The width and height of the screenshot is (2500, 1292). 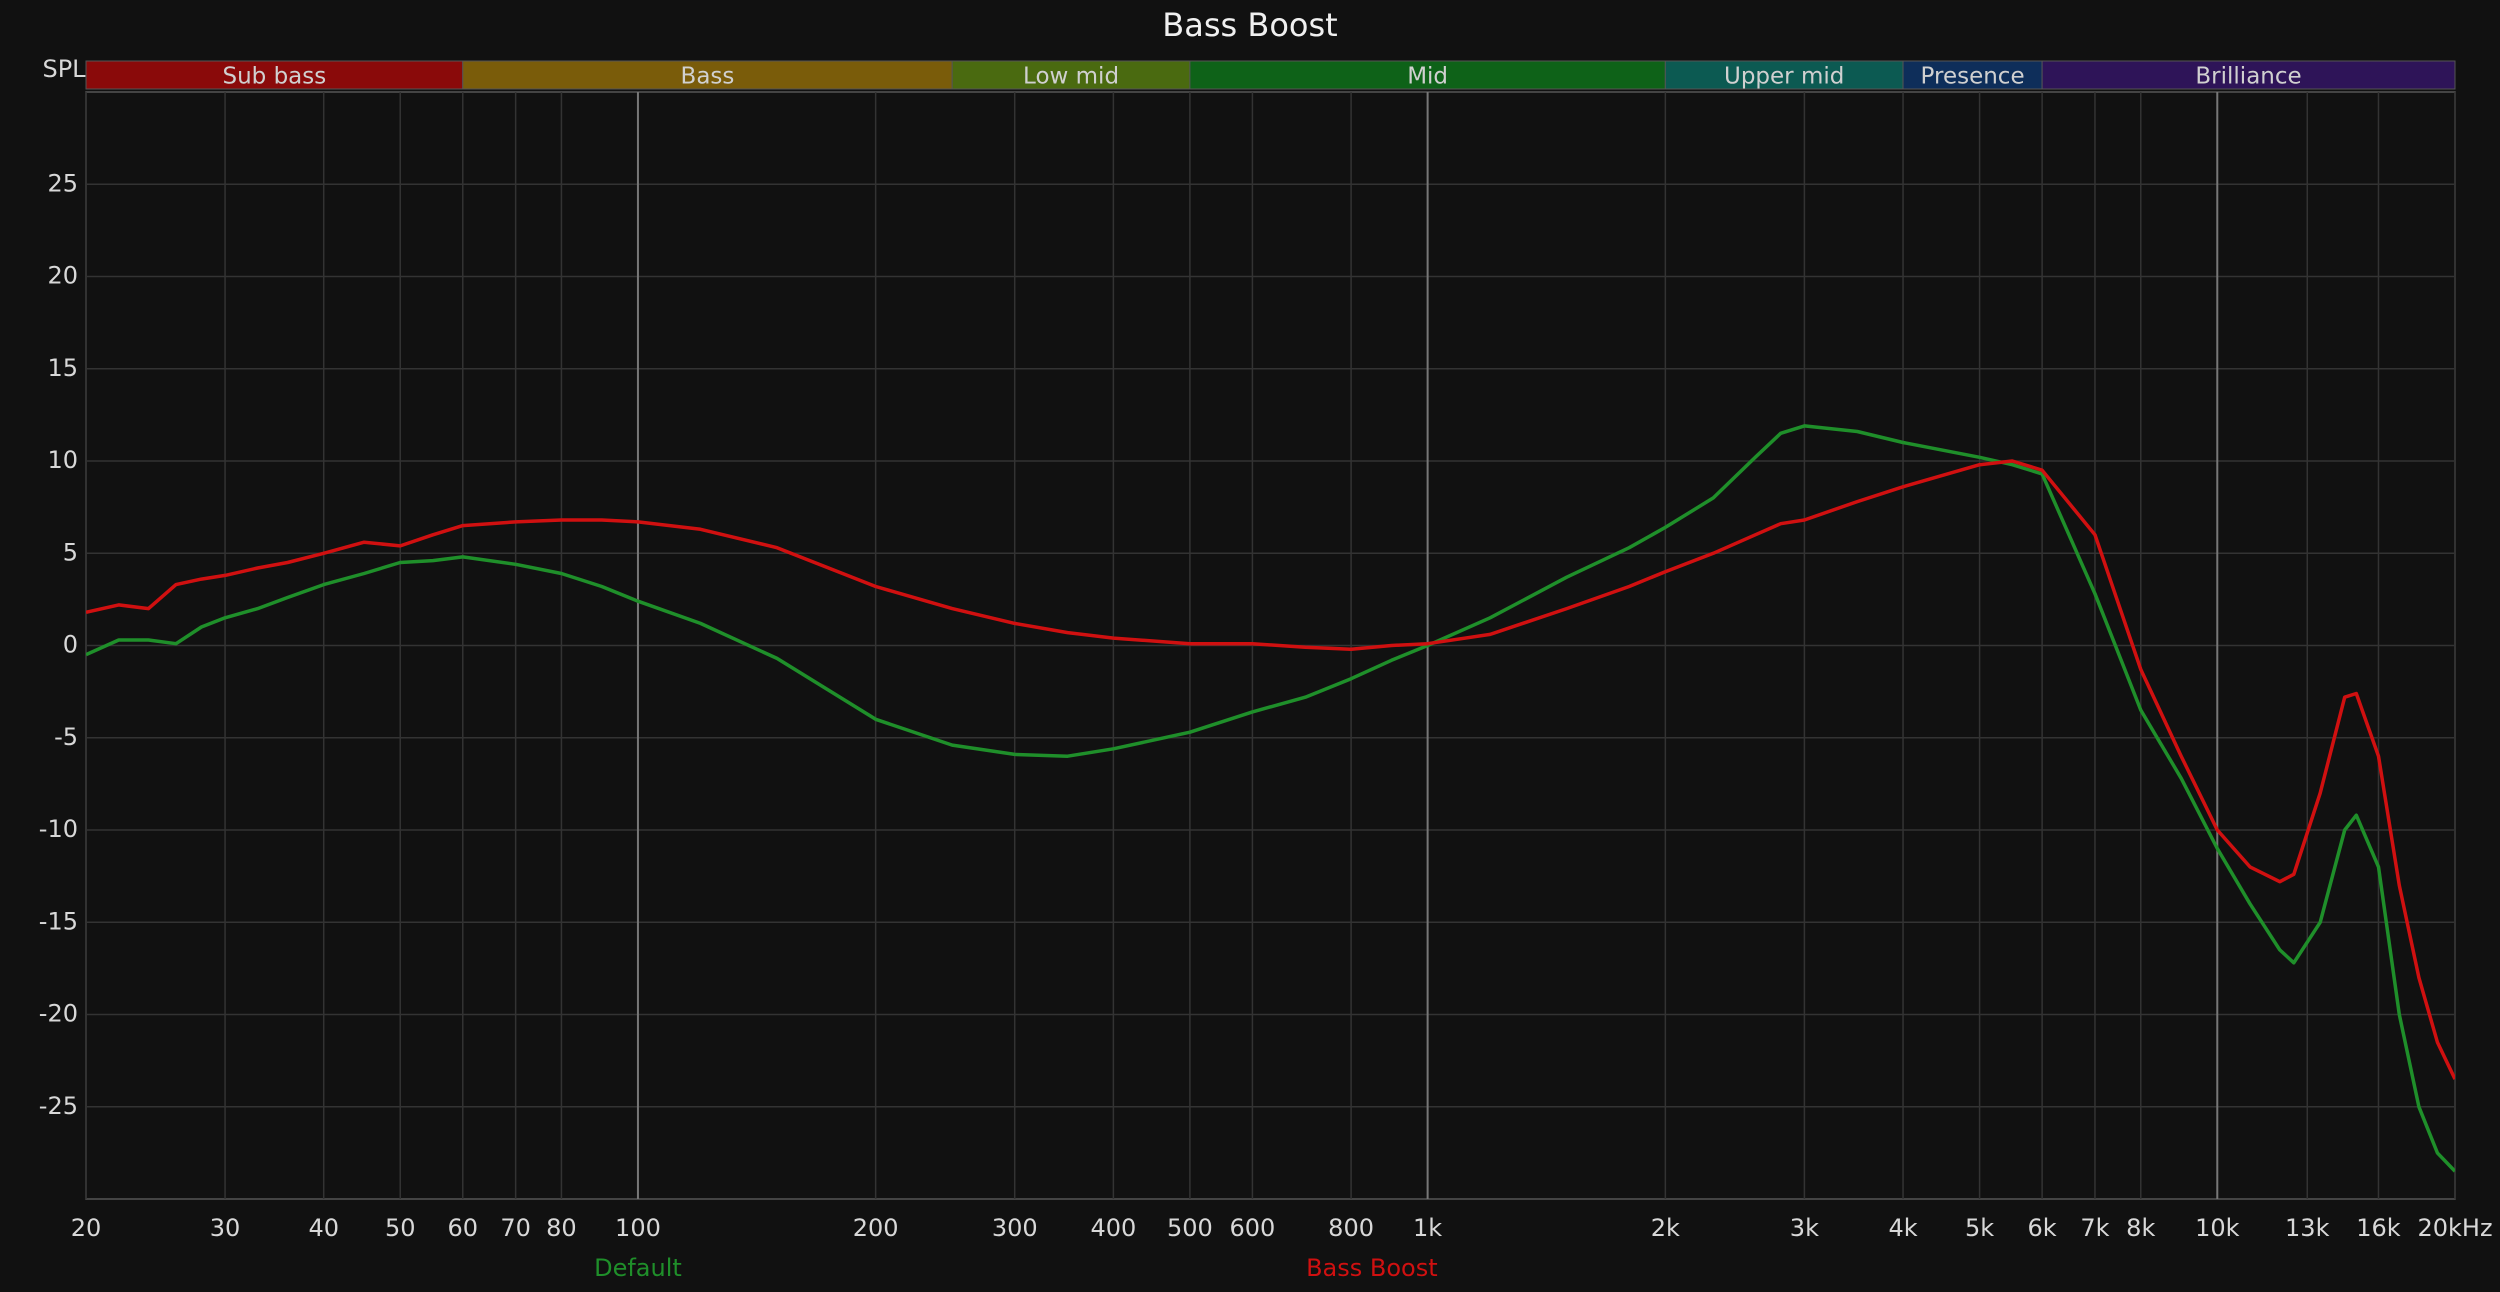 I want to click on x-tick-label: 100, so click(x=638, y=1228).